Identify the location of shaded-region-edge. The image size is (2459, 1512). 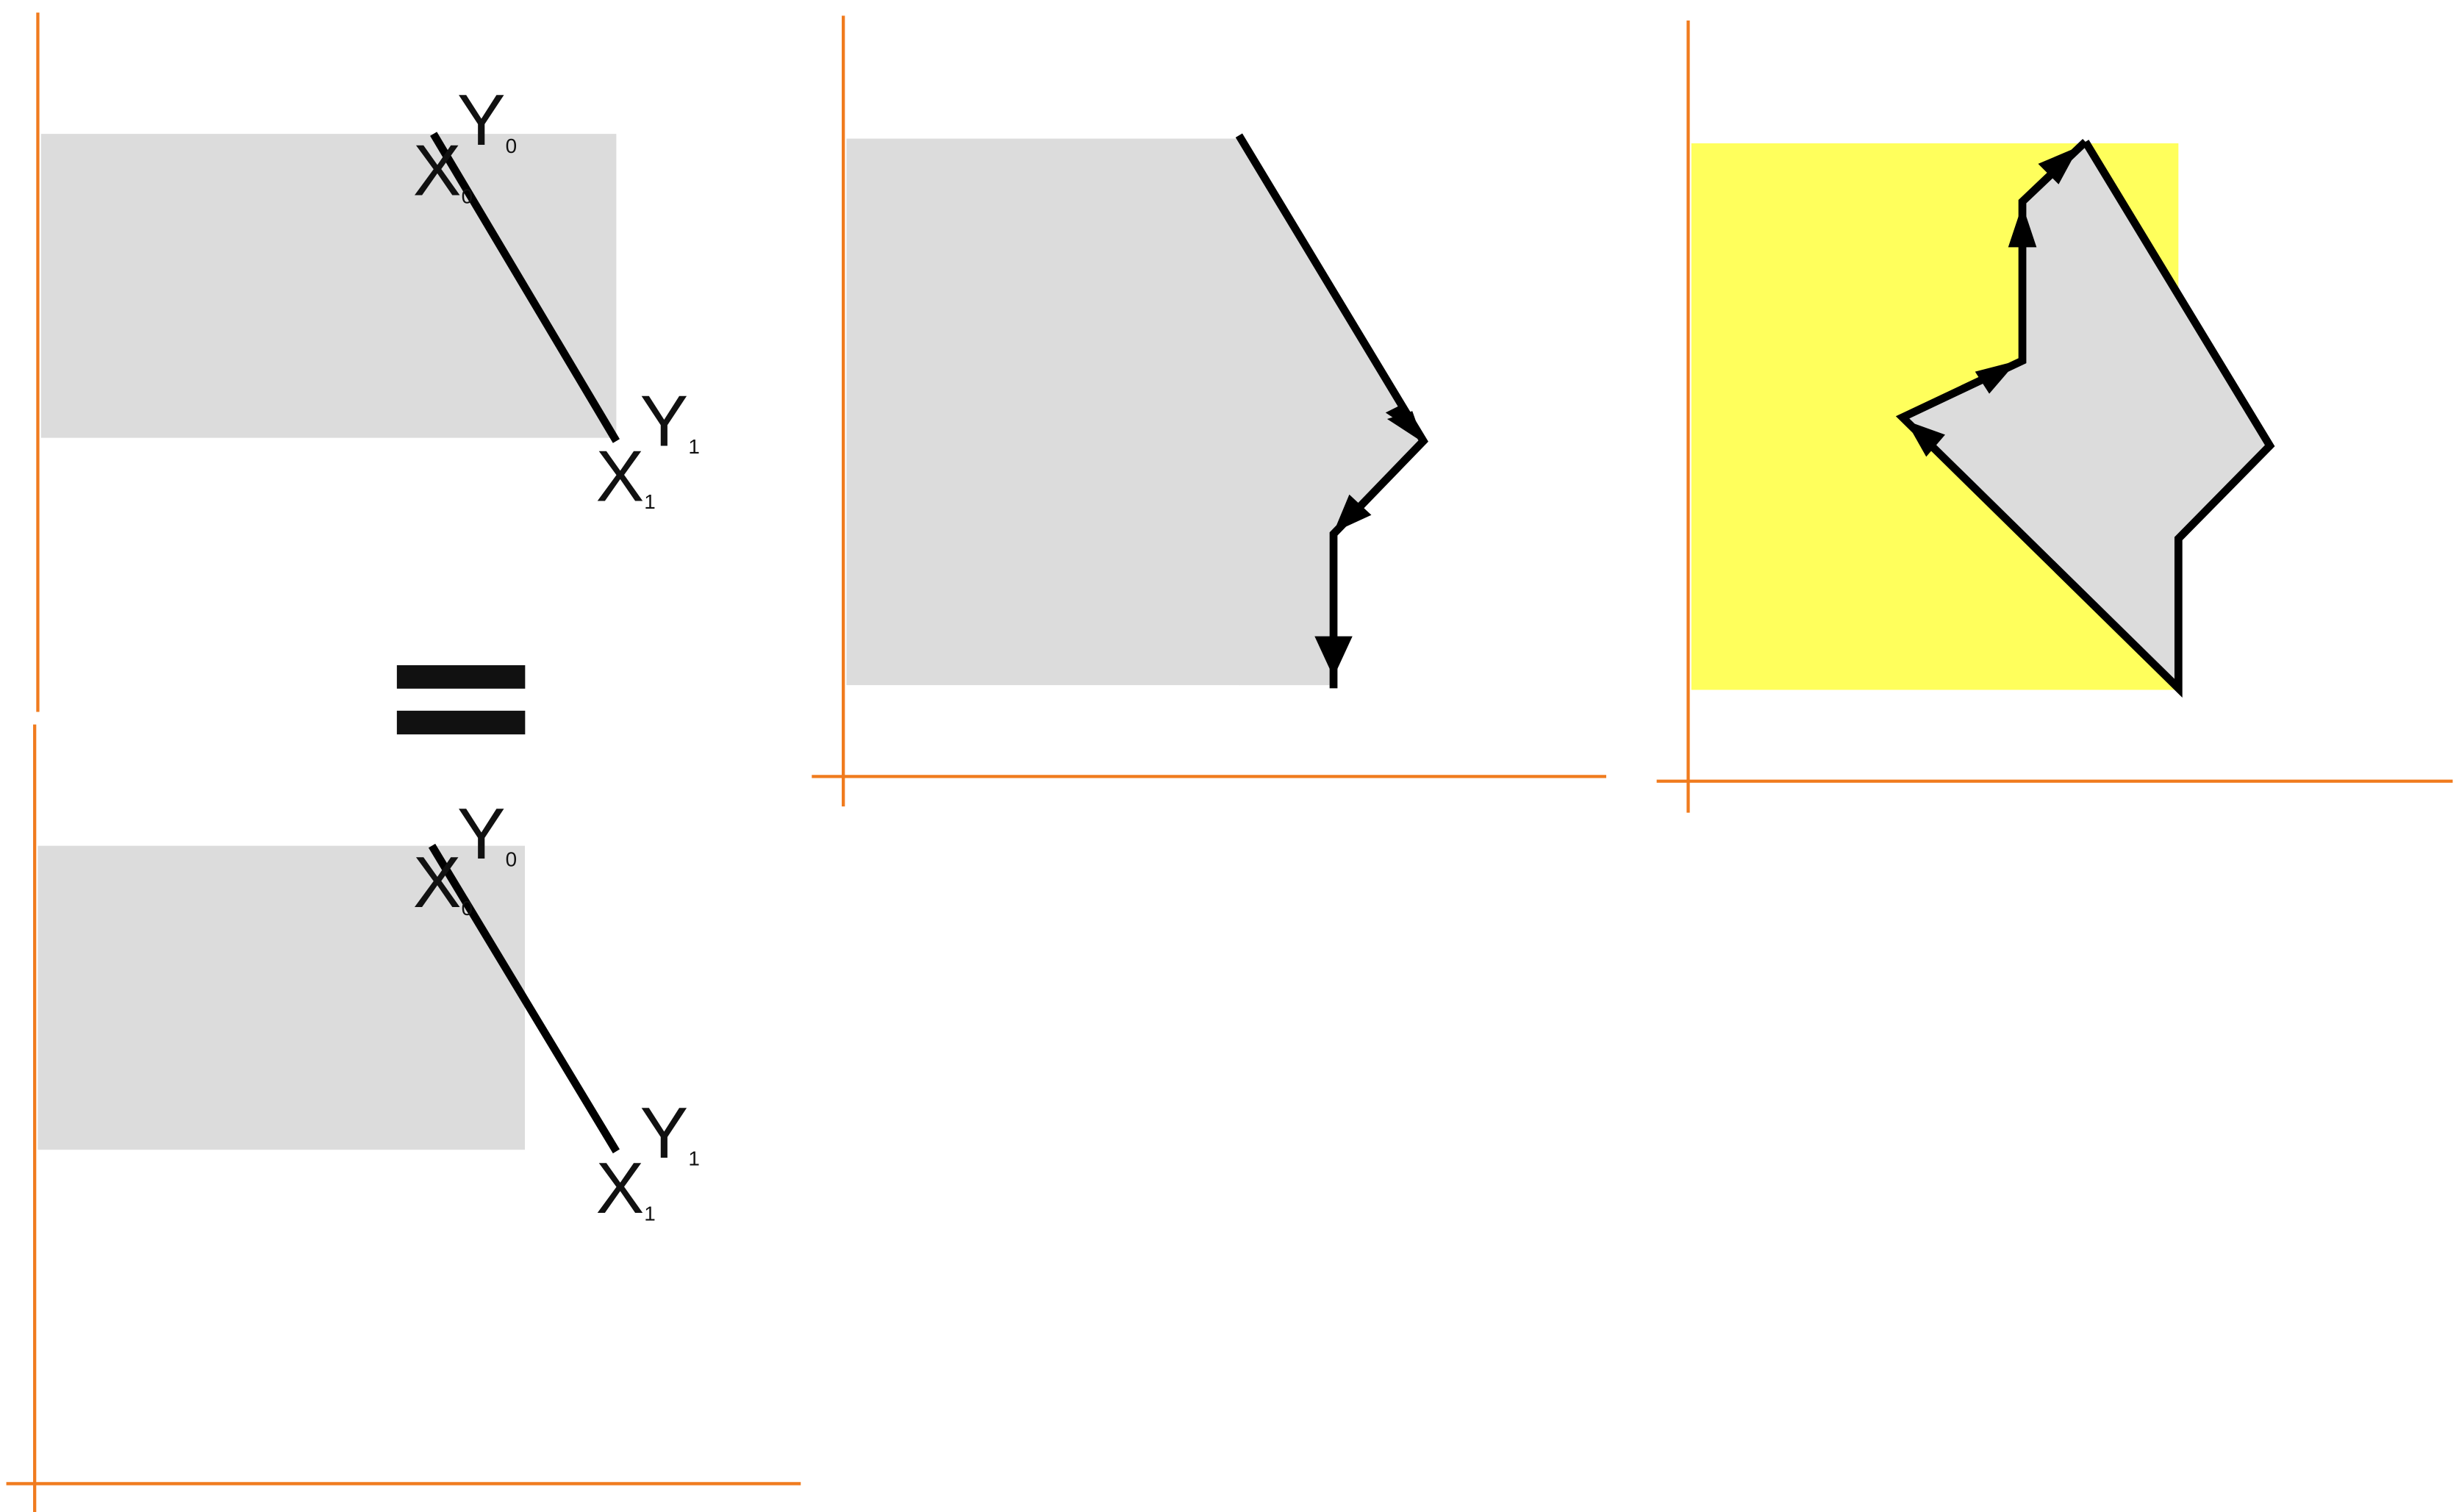
(1331, 412).